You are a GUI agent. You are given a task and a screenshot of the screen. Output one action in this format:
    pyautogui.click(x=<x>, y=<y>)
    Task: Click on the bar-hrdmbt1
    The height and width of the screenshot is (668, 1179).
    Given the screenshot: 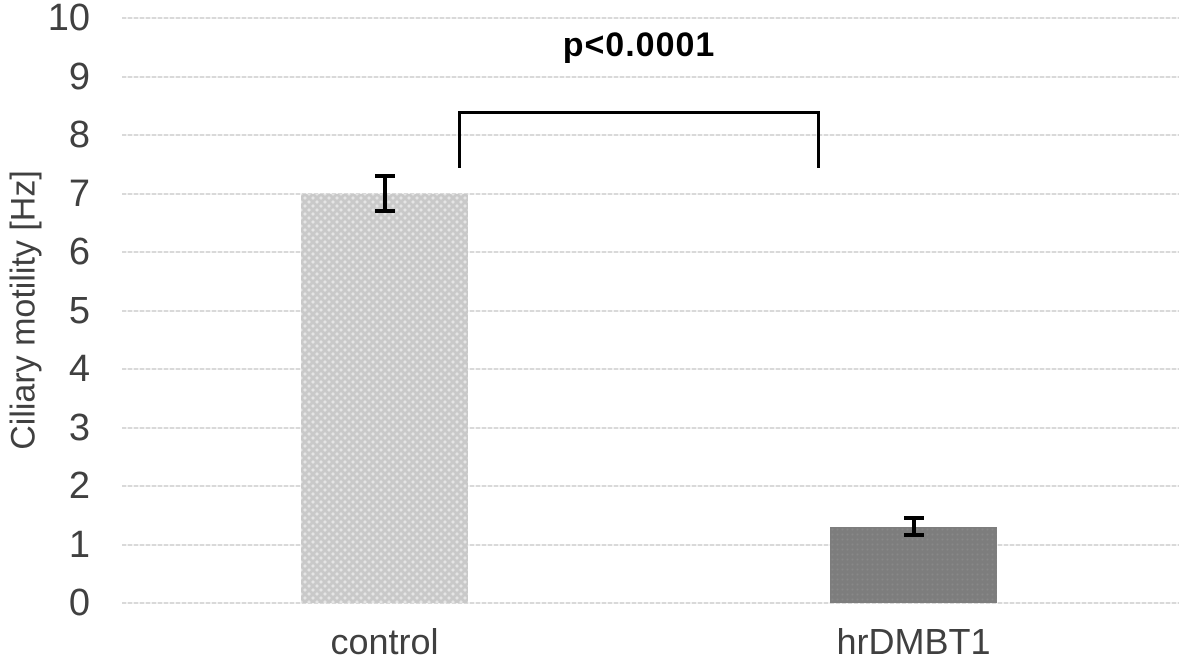 What is the action you would take?
    pyautogui.click(x=913, y=564)
    